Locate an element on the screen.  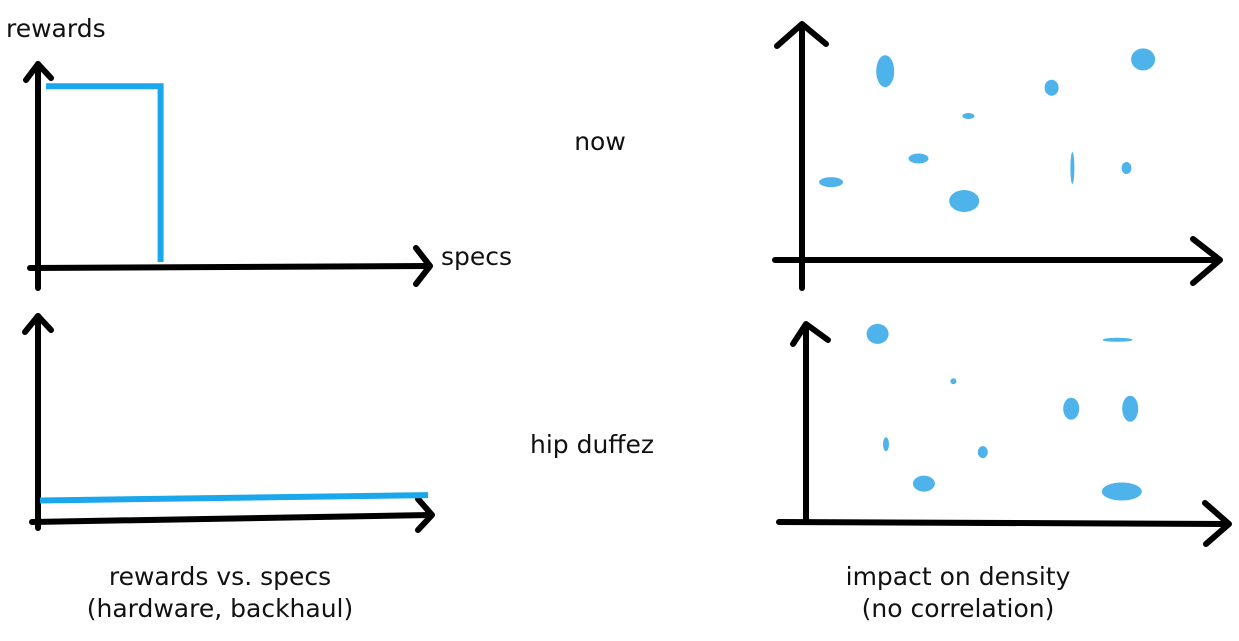
bottom-left-x-axis is located at coordinates (231, 518).